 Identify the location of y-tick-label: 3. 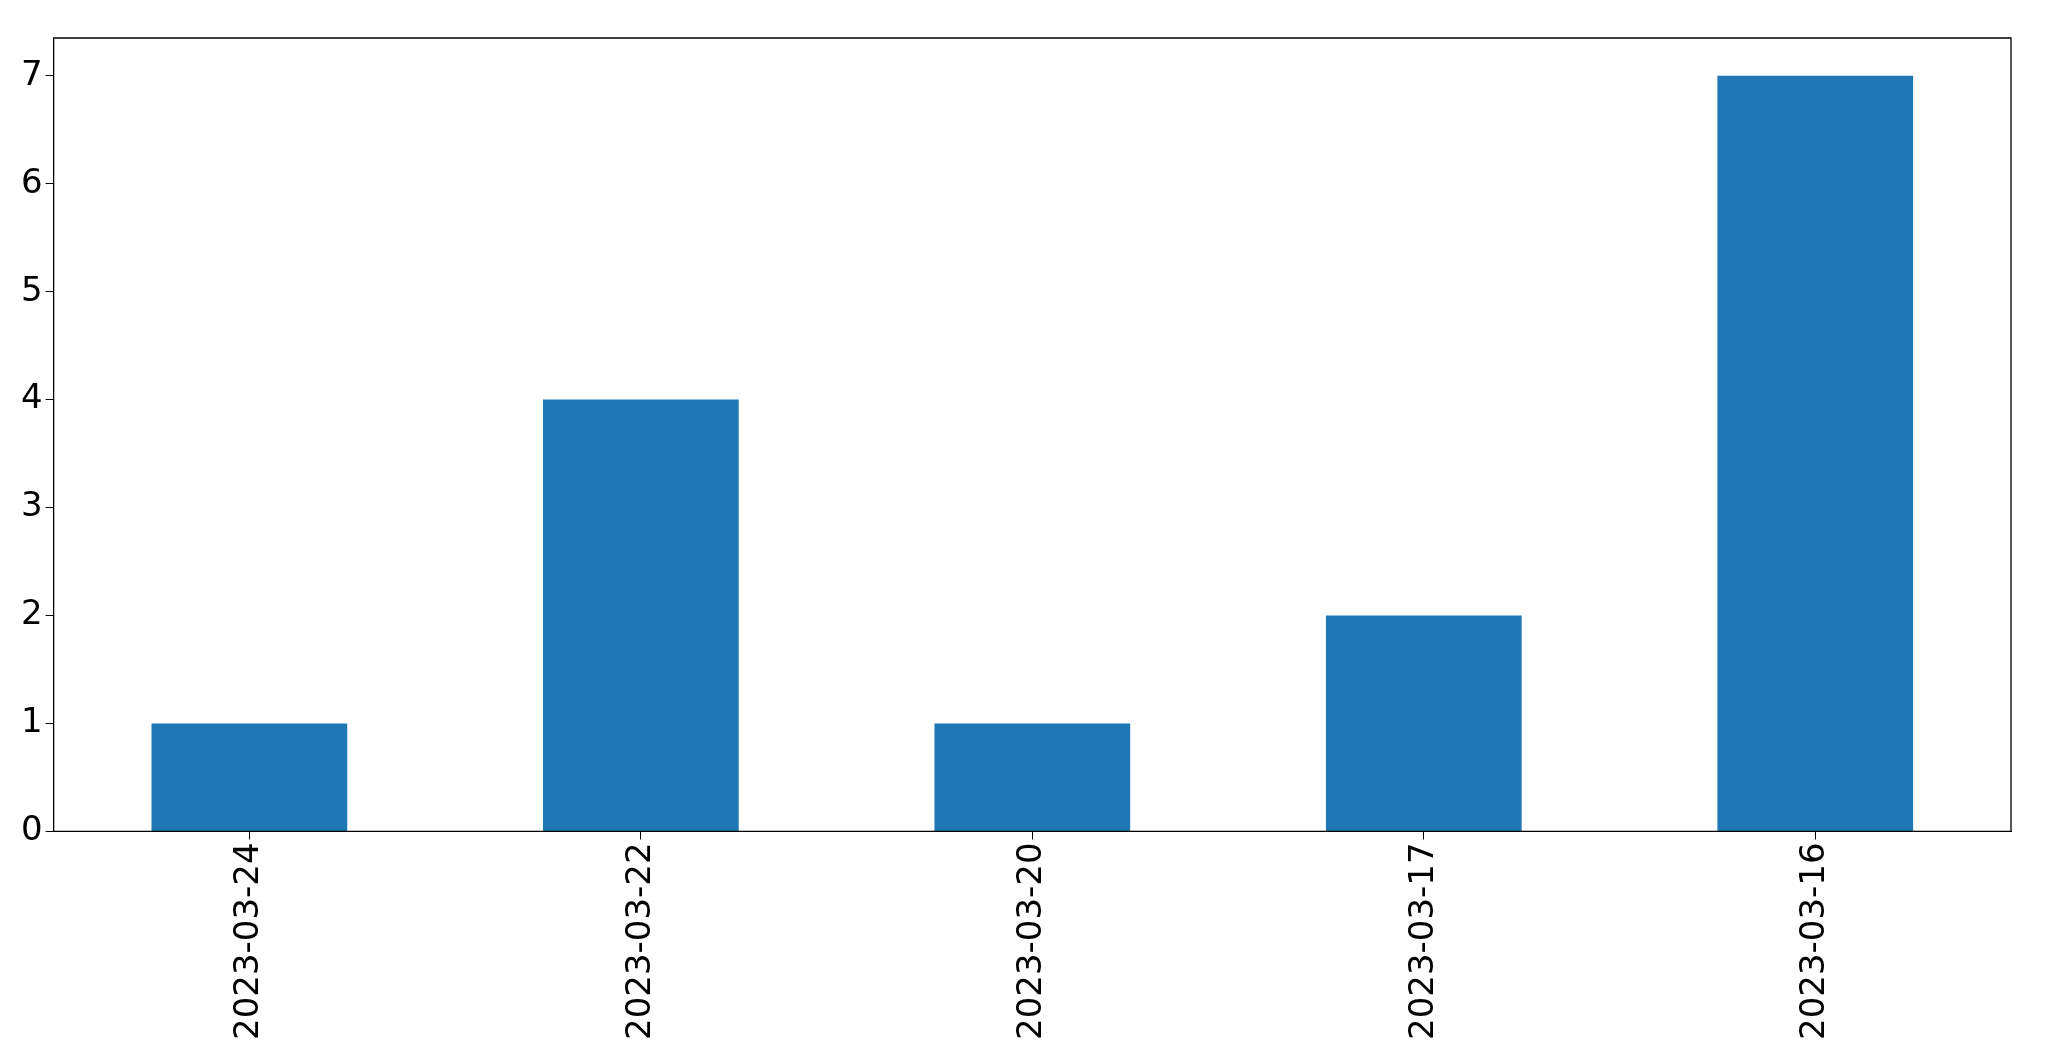
(31, 504).